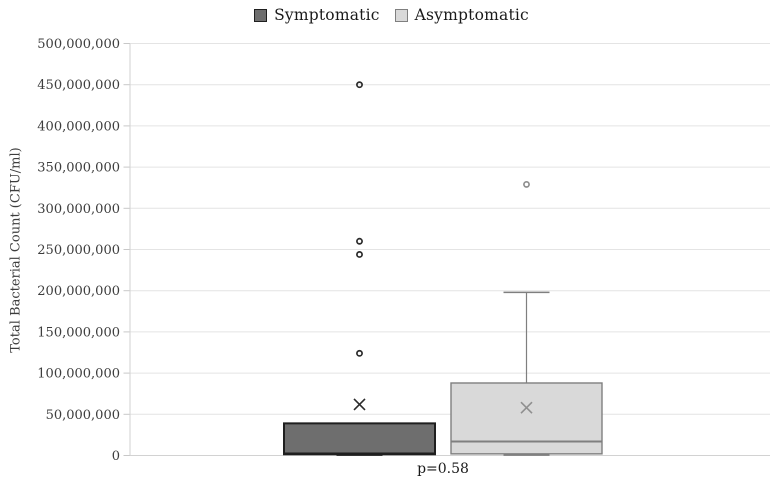  I want to click on y-axis-title: Total Bacterial Count (CFU/ml), so click(16, 250).